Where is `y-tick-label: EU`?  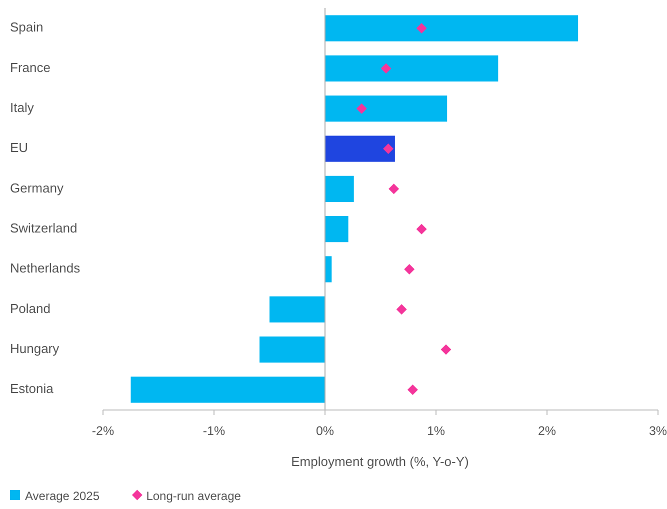 y-tick-label: EU is located at coordinates (19, 148).